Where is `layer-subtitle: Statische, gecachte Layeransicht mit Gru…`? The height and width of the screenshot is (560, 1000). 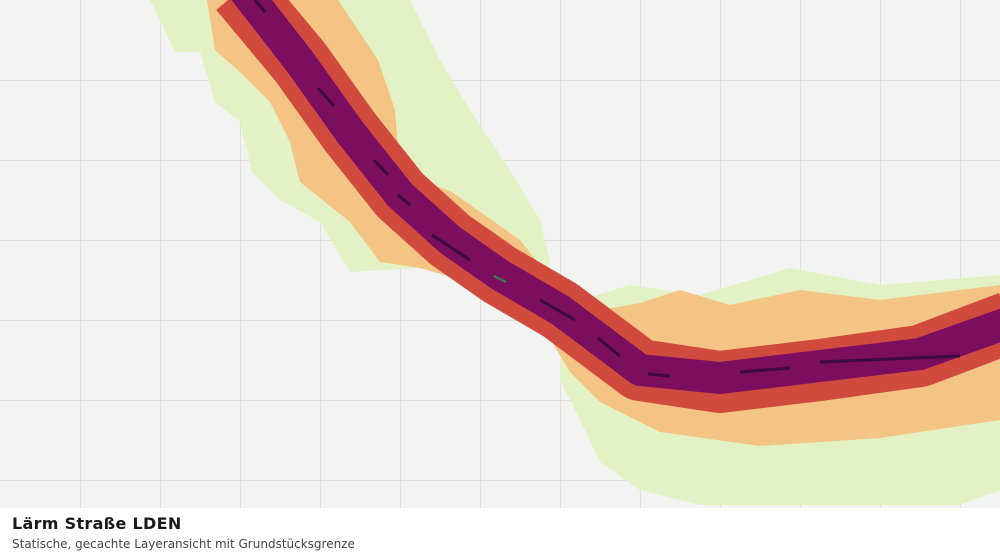
layer-subtitle: Statische, gecachte Layeransicht mit Gru… is located at coordinates (183, 544).